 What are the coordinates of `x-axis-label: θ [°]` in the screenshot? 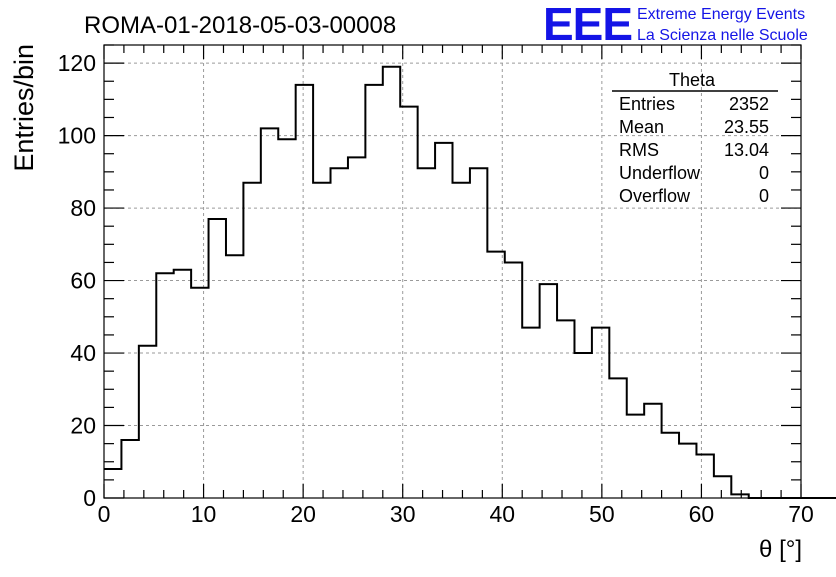 It's located at (780, 549).